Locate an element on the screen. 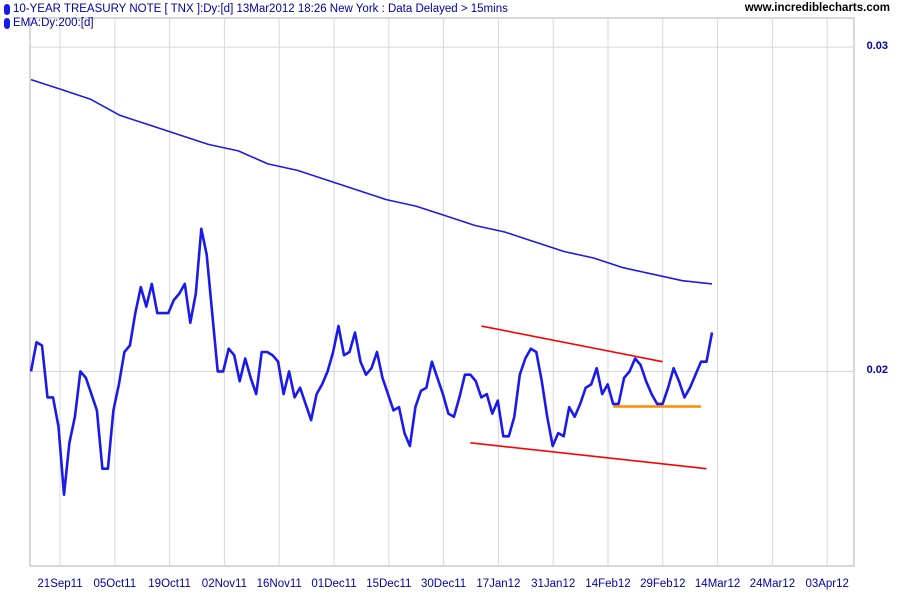 This screenshot has width=900, height=600. x-tick-label: 17Jan12 is located at coordinates (498, 584).